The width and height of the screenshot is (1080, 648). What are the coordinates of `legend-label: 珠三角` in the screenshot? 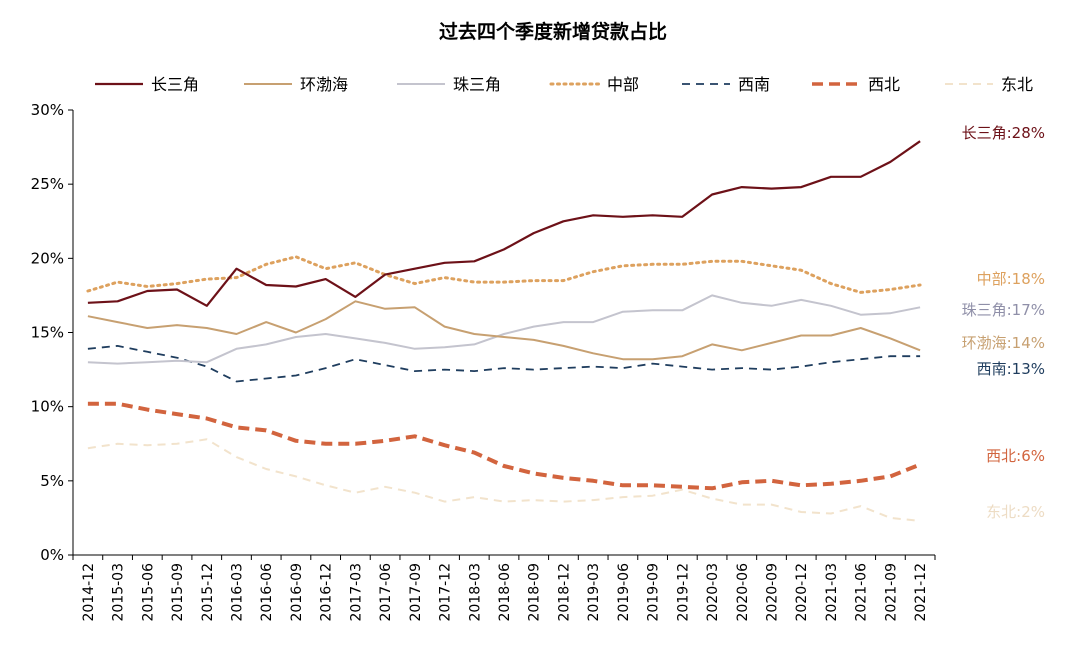 It's located at (477, 84).